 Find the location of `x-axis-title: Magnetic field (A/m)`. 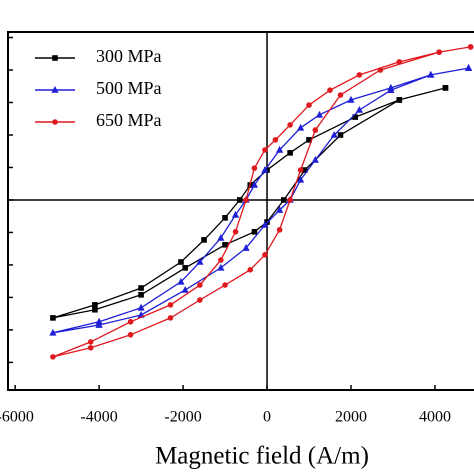

x-axis-title: Magnetic field (A/m) is located at coordinates (262, 456).